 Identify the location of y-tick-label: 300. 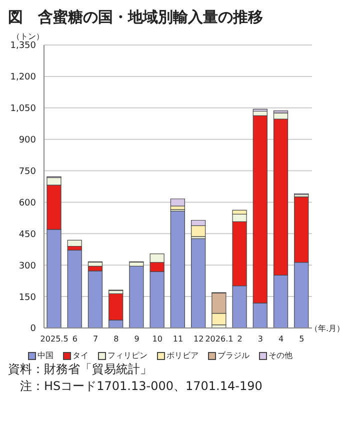
(27, 266).